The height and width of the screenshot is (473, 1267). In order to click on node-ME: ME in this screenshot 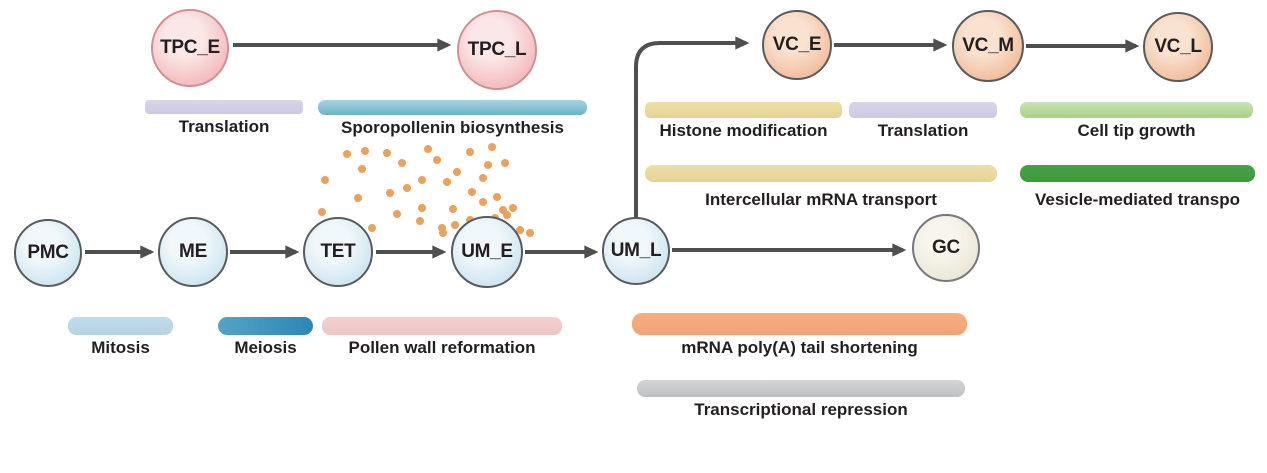, I will do `click(193, 252)`.